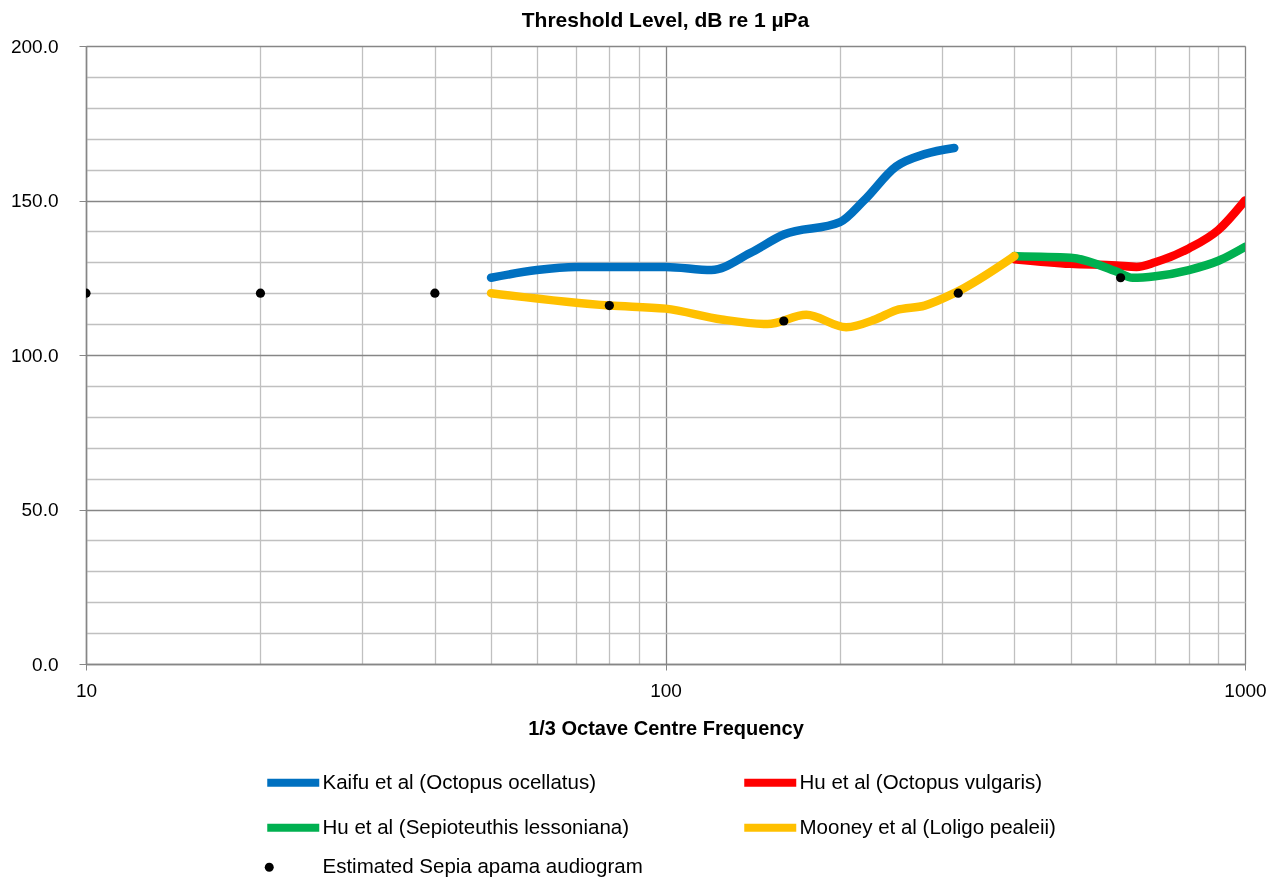 Image resolution: width=1276 pixels, height=887 pixels. Describe the element at coordinates (34, 200) in the screenshot. I see `y-tick-label: 150.0` at that location.